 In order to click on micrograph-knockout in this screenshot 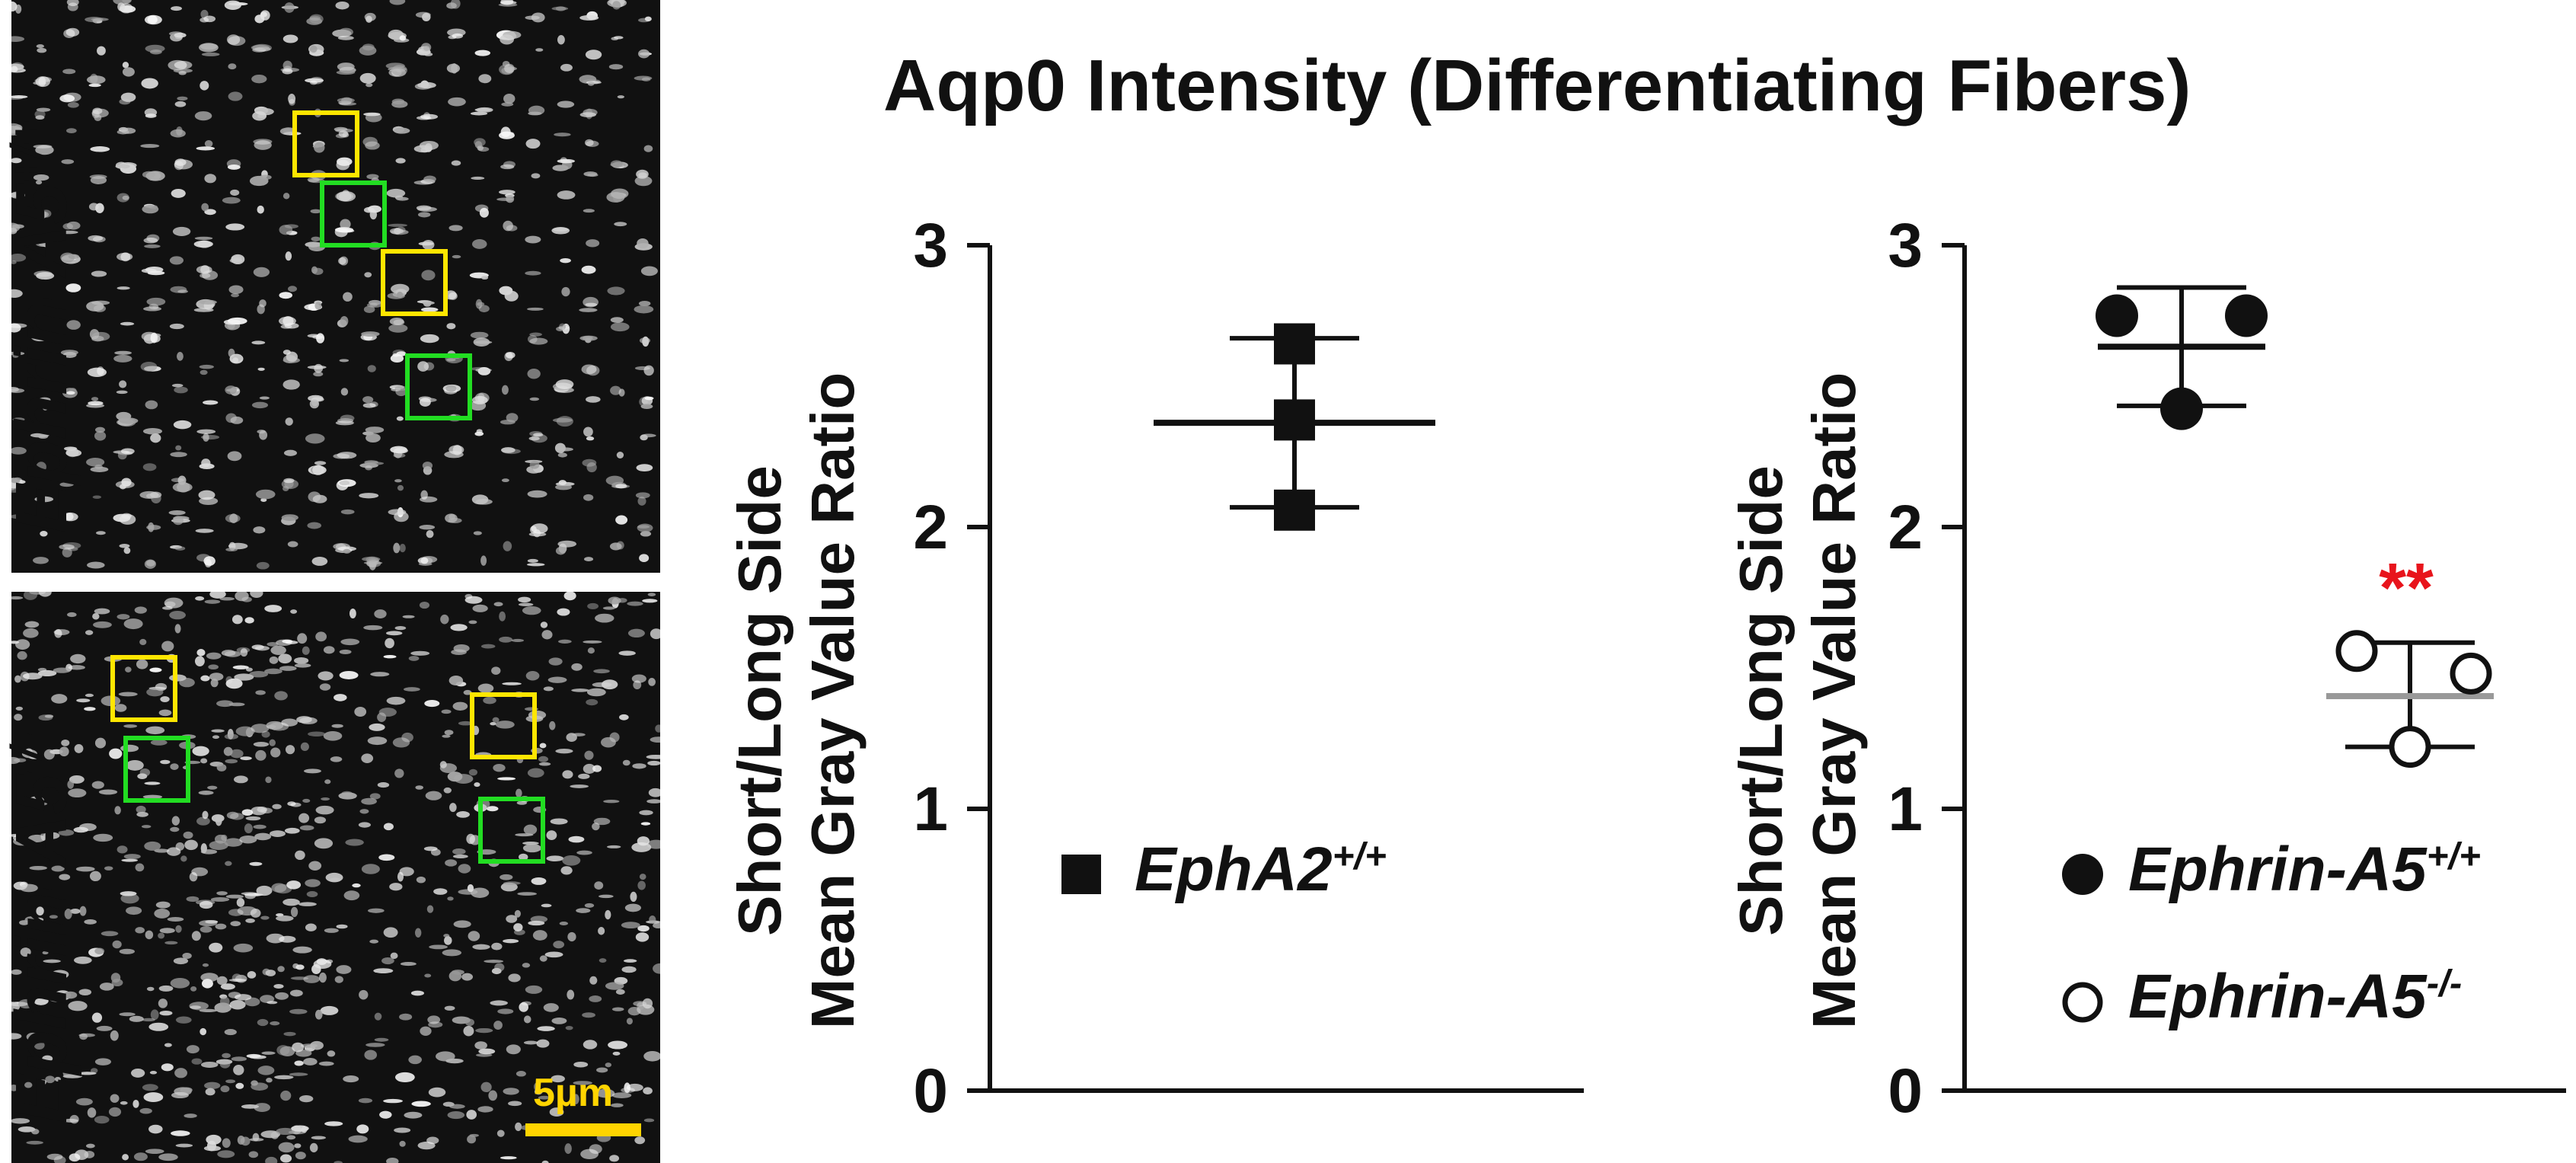, I will do `click(335, 877)`.